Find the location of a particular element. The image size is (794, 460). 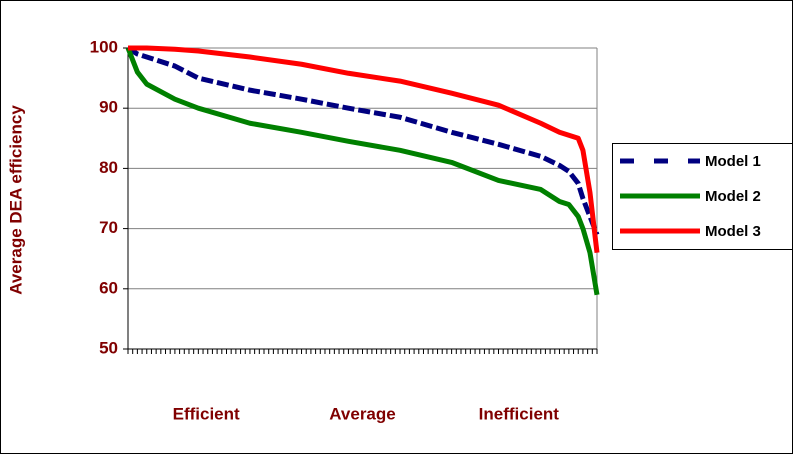

y-tick-label: 90 is located at coordinates (108, 107).